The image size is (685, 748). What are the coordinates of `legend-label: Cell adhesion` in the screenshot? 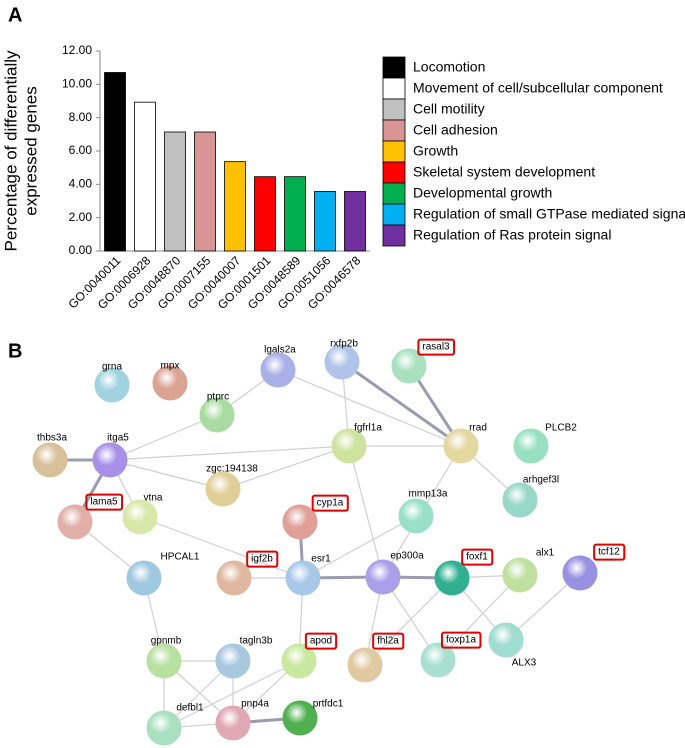 It's located at (455, 130).